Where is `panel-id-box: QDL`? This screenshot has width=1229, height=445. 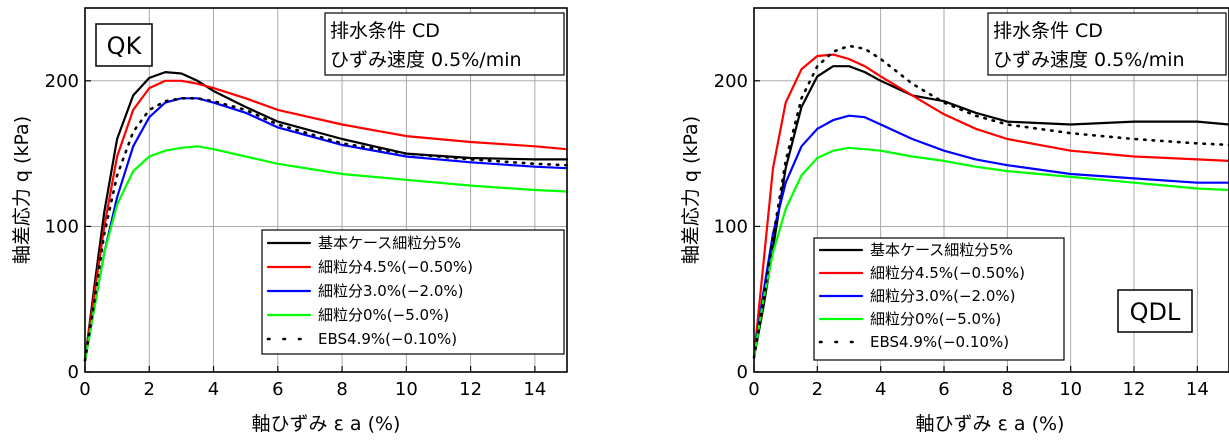
panel-id-box: QDL is located at coordinates (1155, 311).